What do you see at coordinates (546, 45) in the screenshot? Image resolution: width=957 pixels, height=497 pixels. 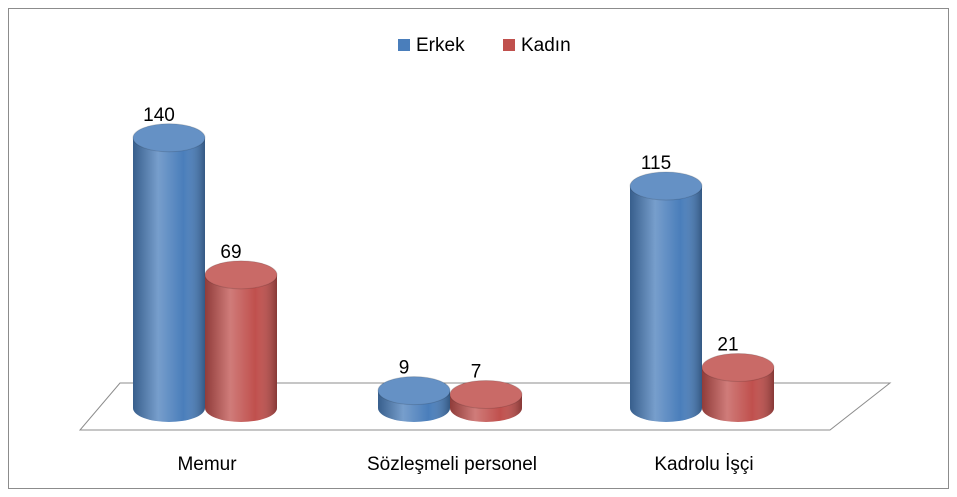 I see `legend-label: Kadın` at bounding box center [546, 45].